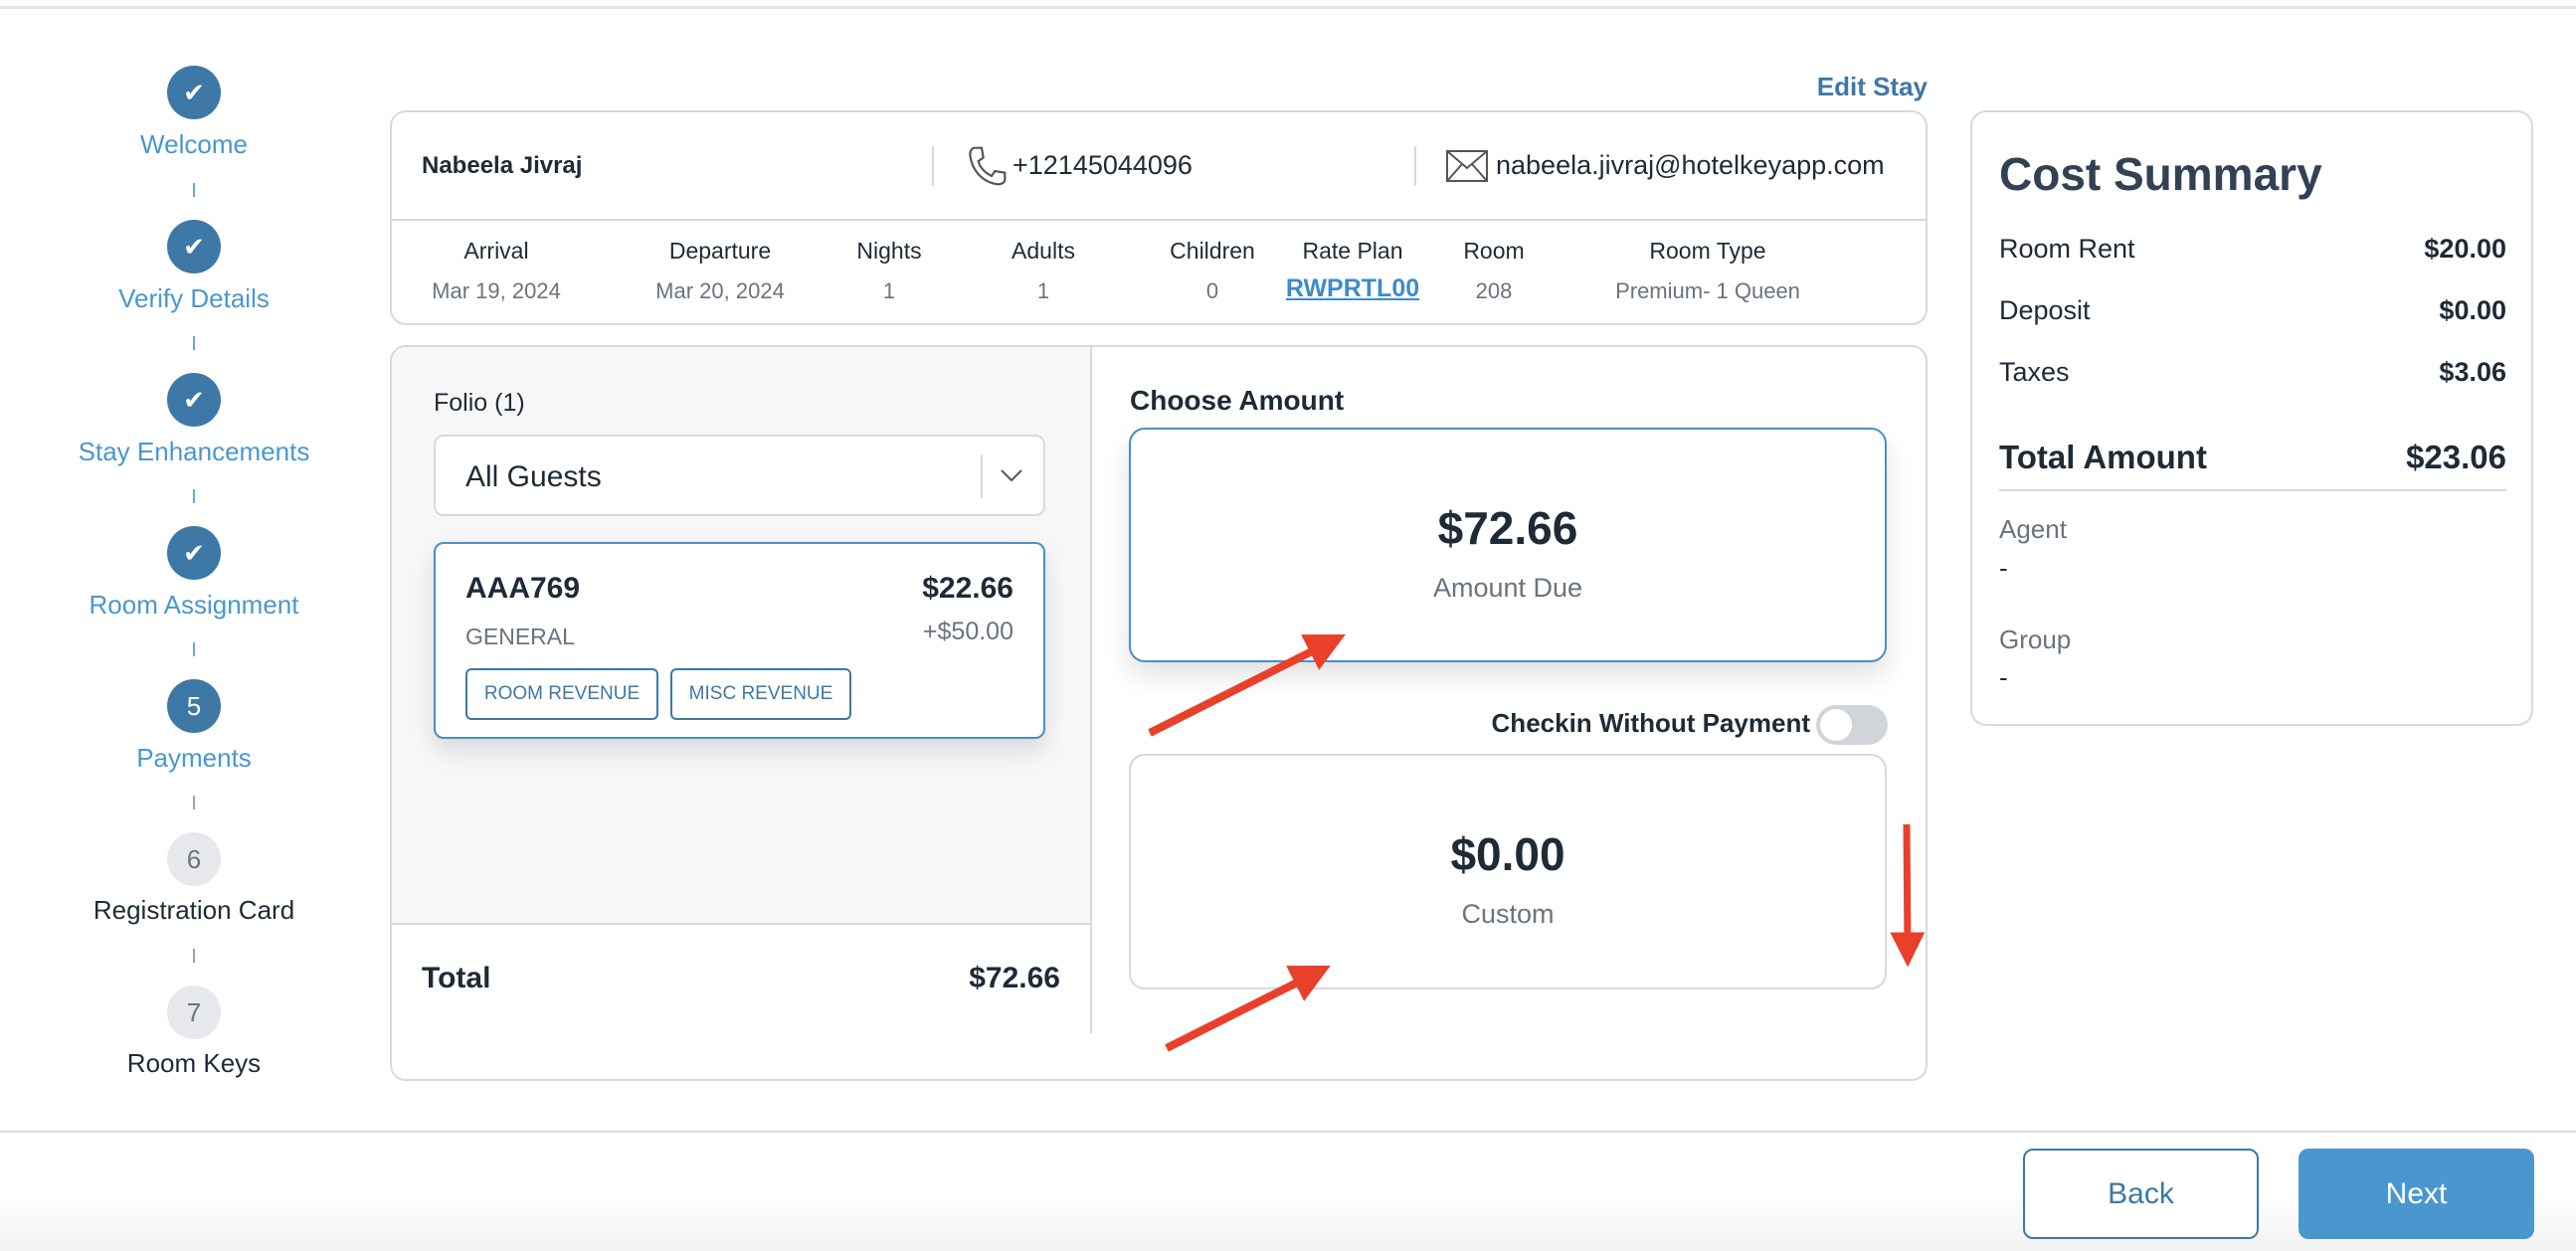 The height and width of the screenshot is (1251, 2576). What do you see at coordinates (967, 588) in the screenshot?
I see `folio-amount: $22.66` at bounding box center [967, 588].